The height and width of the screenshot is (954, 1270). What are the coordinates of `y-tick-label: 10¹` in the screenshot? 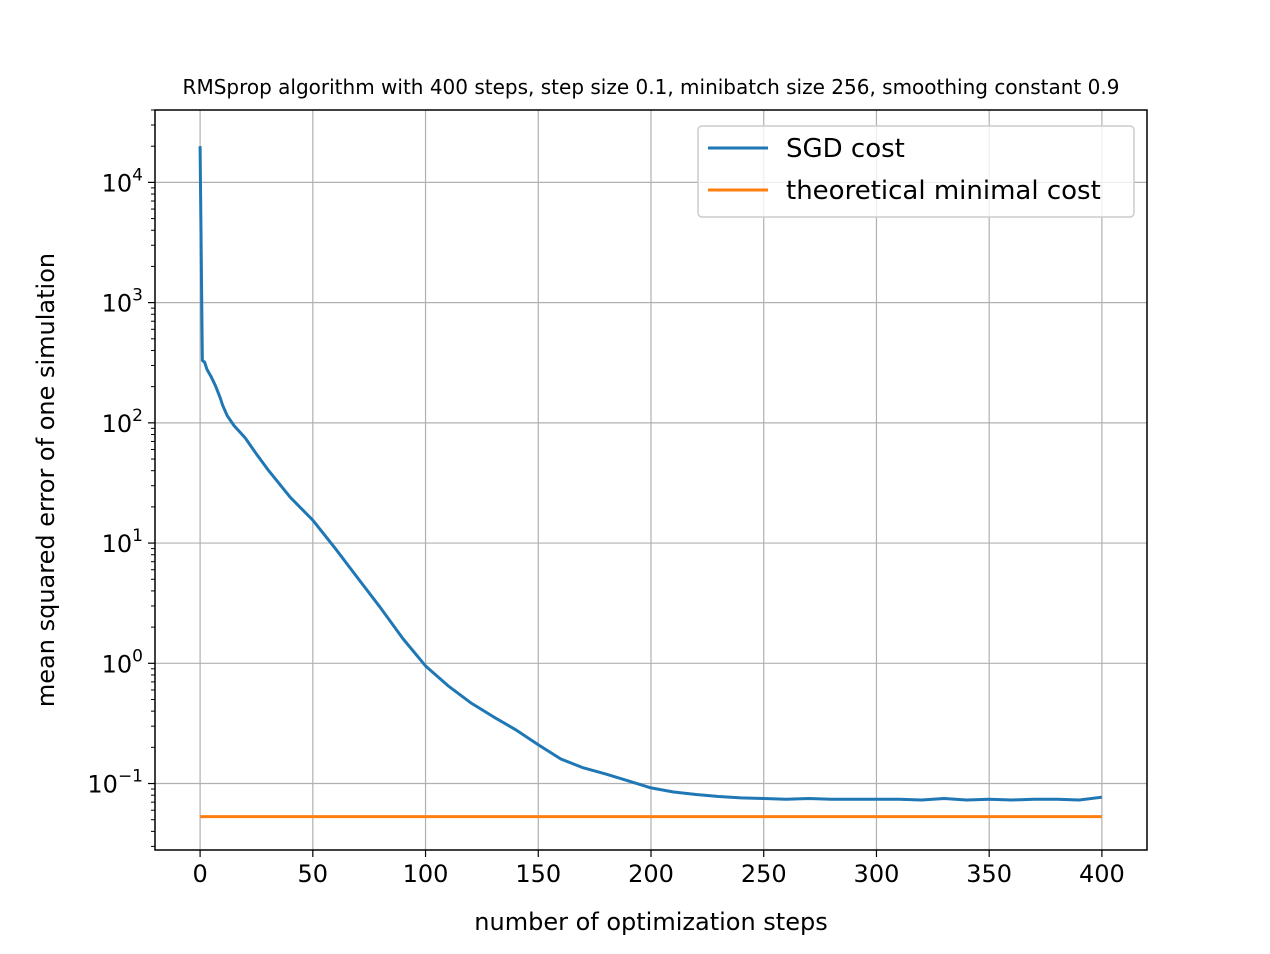 It's located at (122, 542).